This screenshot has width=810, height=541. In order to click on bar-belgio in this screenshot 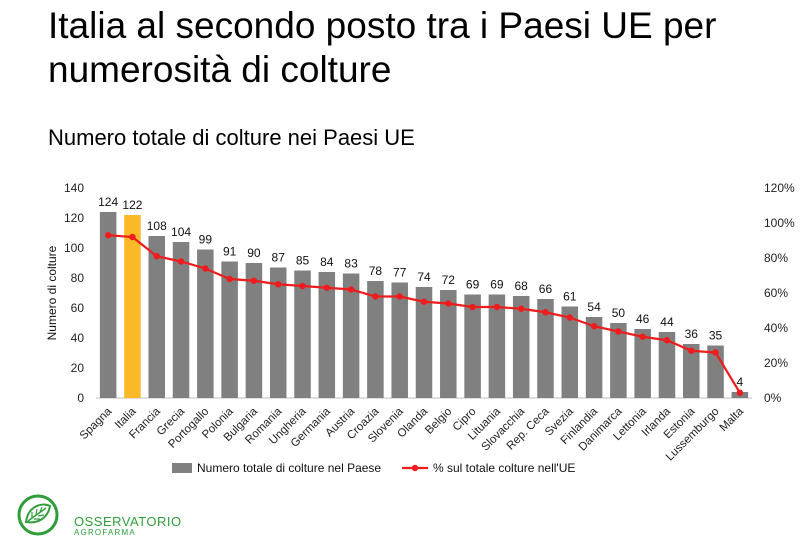, I will do `click(448, 344)`.